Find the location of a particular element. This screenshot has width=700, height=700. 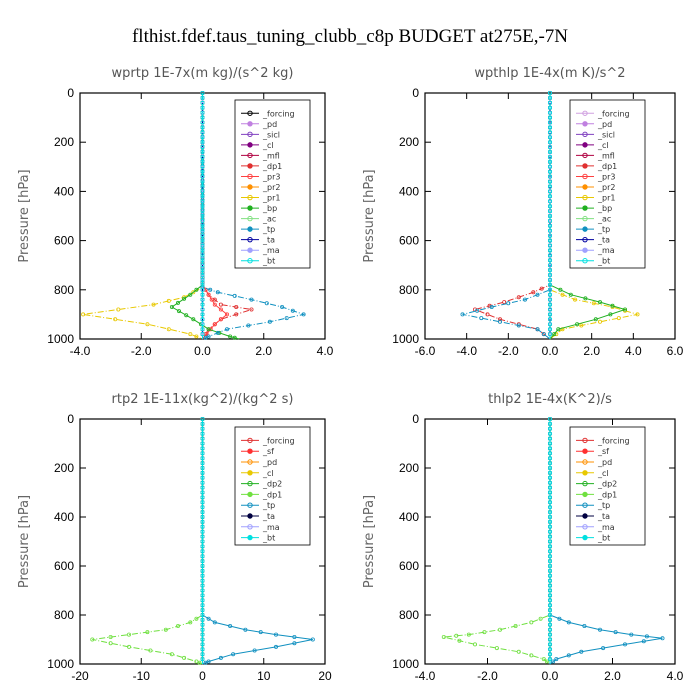

legend-label: _dp2 is located at coordinates (607, 484).